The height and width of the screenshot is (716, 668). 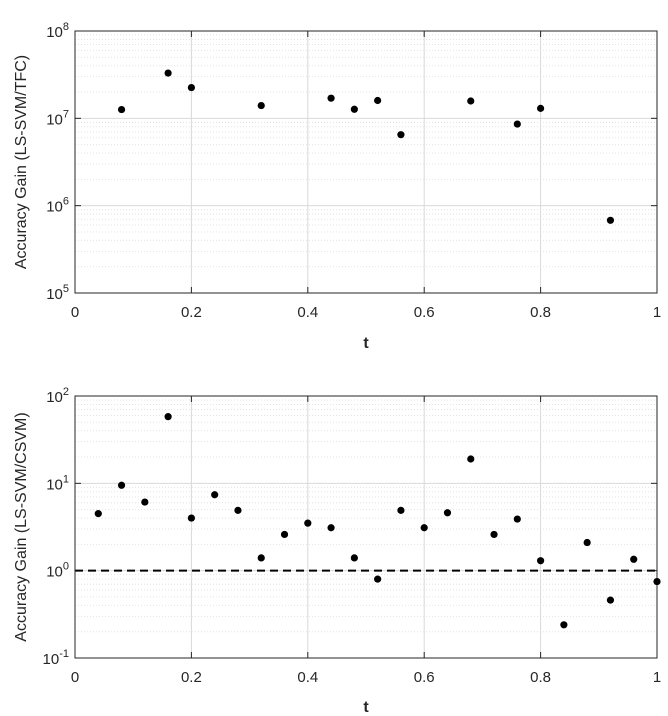 I want to click on y-tick-label: 10¹, so click(x=57, y=483).